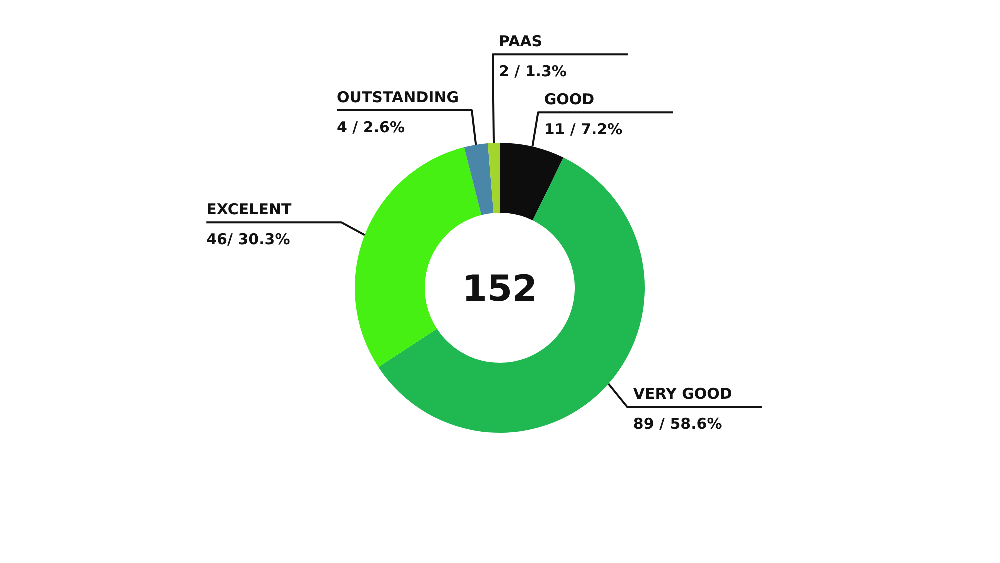 This screenshot has width=1000, height=563. What do you see at coordinates (569, 99) in the screenshot?
I see `slice-label: GOOD` at bounding box center [569, 99].